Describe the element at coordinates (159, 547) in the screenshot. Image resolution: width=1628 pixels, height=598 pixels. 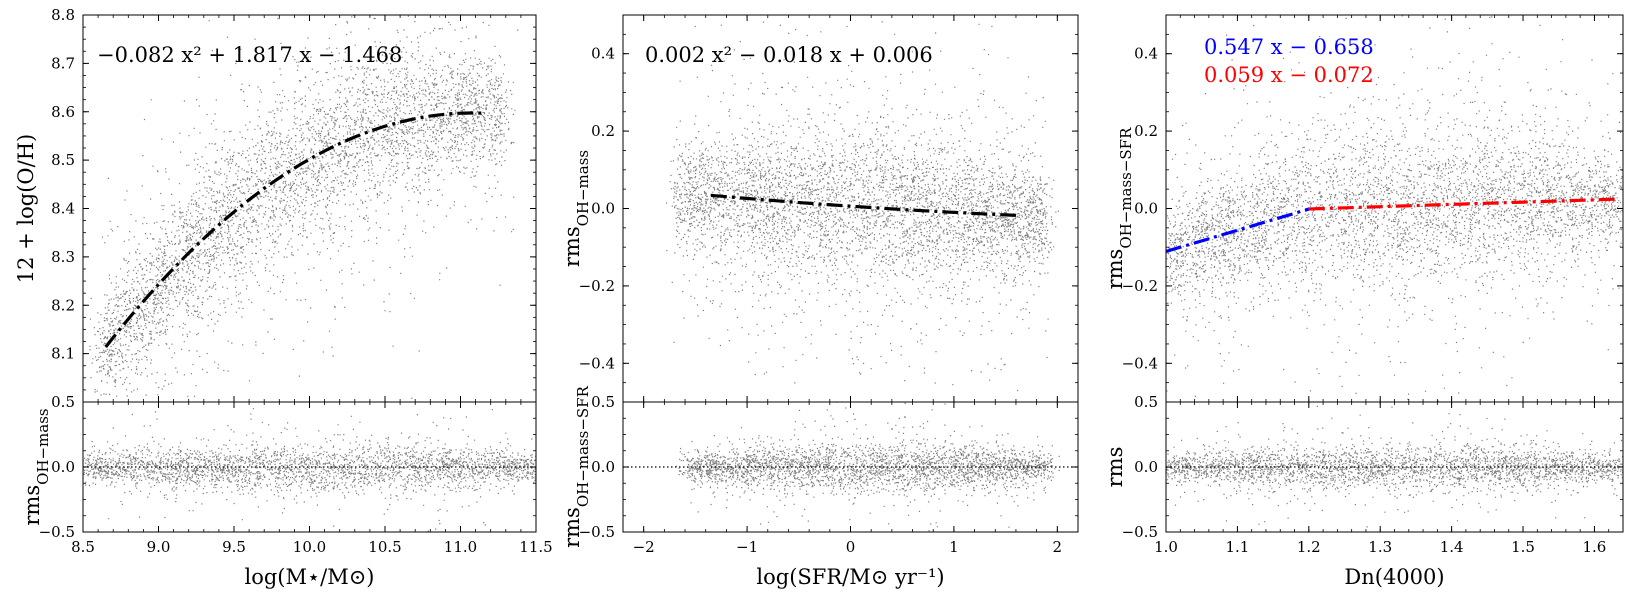
I see `x-tick-label: 9.0` at that location.